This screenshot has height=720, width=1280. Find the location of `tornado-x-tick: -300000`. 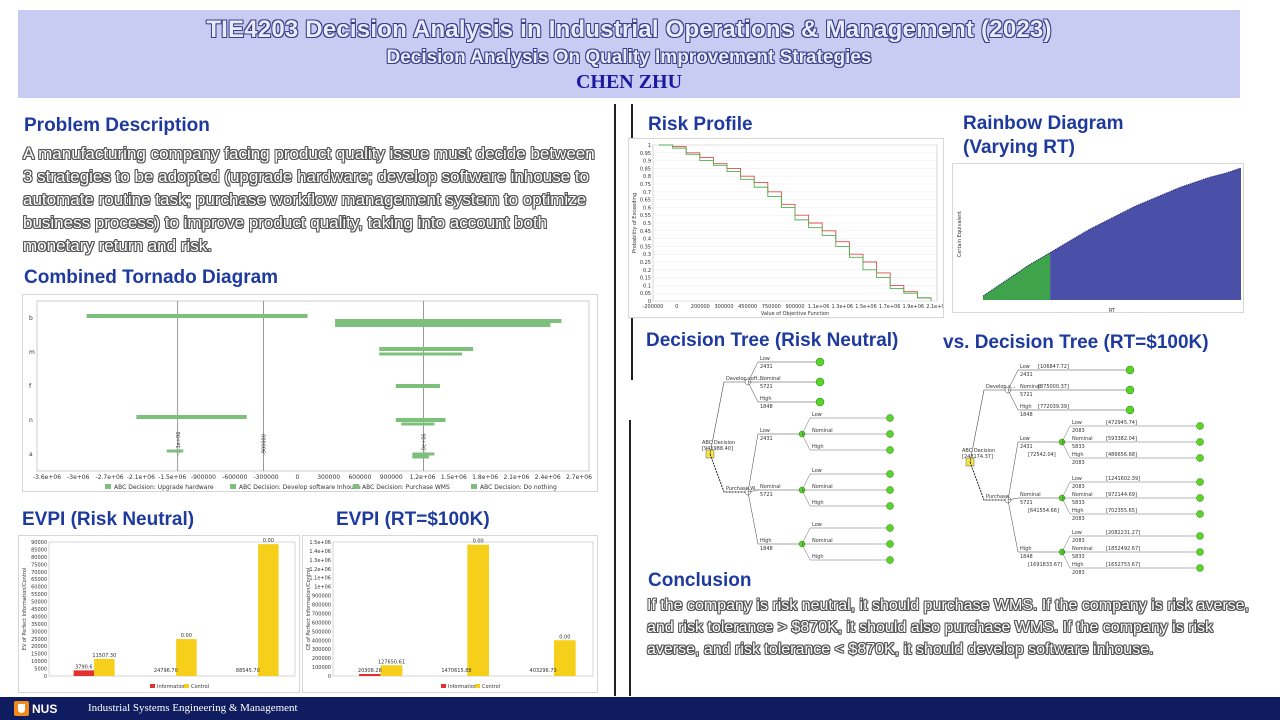

tornado-x-tick: -300000 is located at coordinates (266, 477).